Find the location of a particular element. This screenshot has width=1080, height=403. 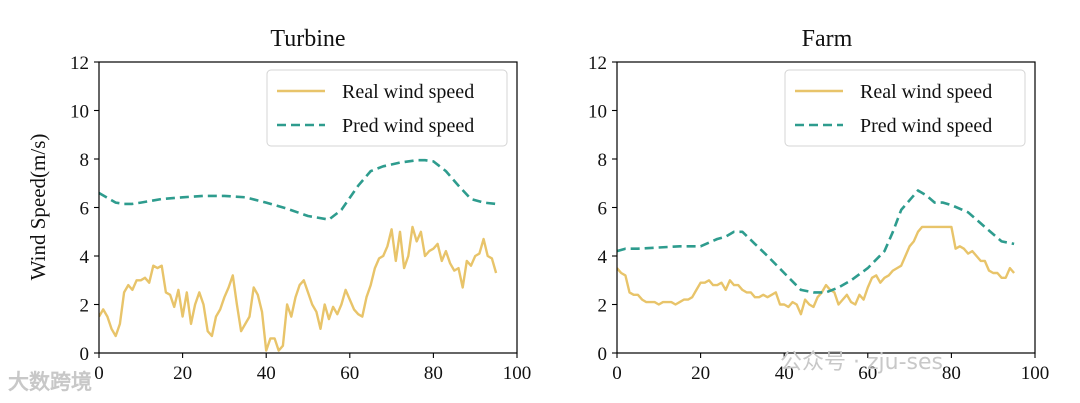

turbine-y-tick-label: 0 is located at coordinates (85, 354).